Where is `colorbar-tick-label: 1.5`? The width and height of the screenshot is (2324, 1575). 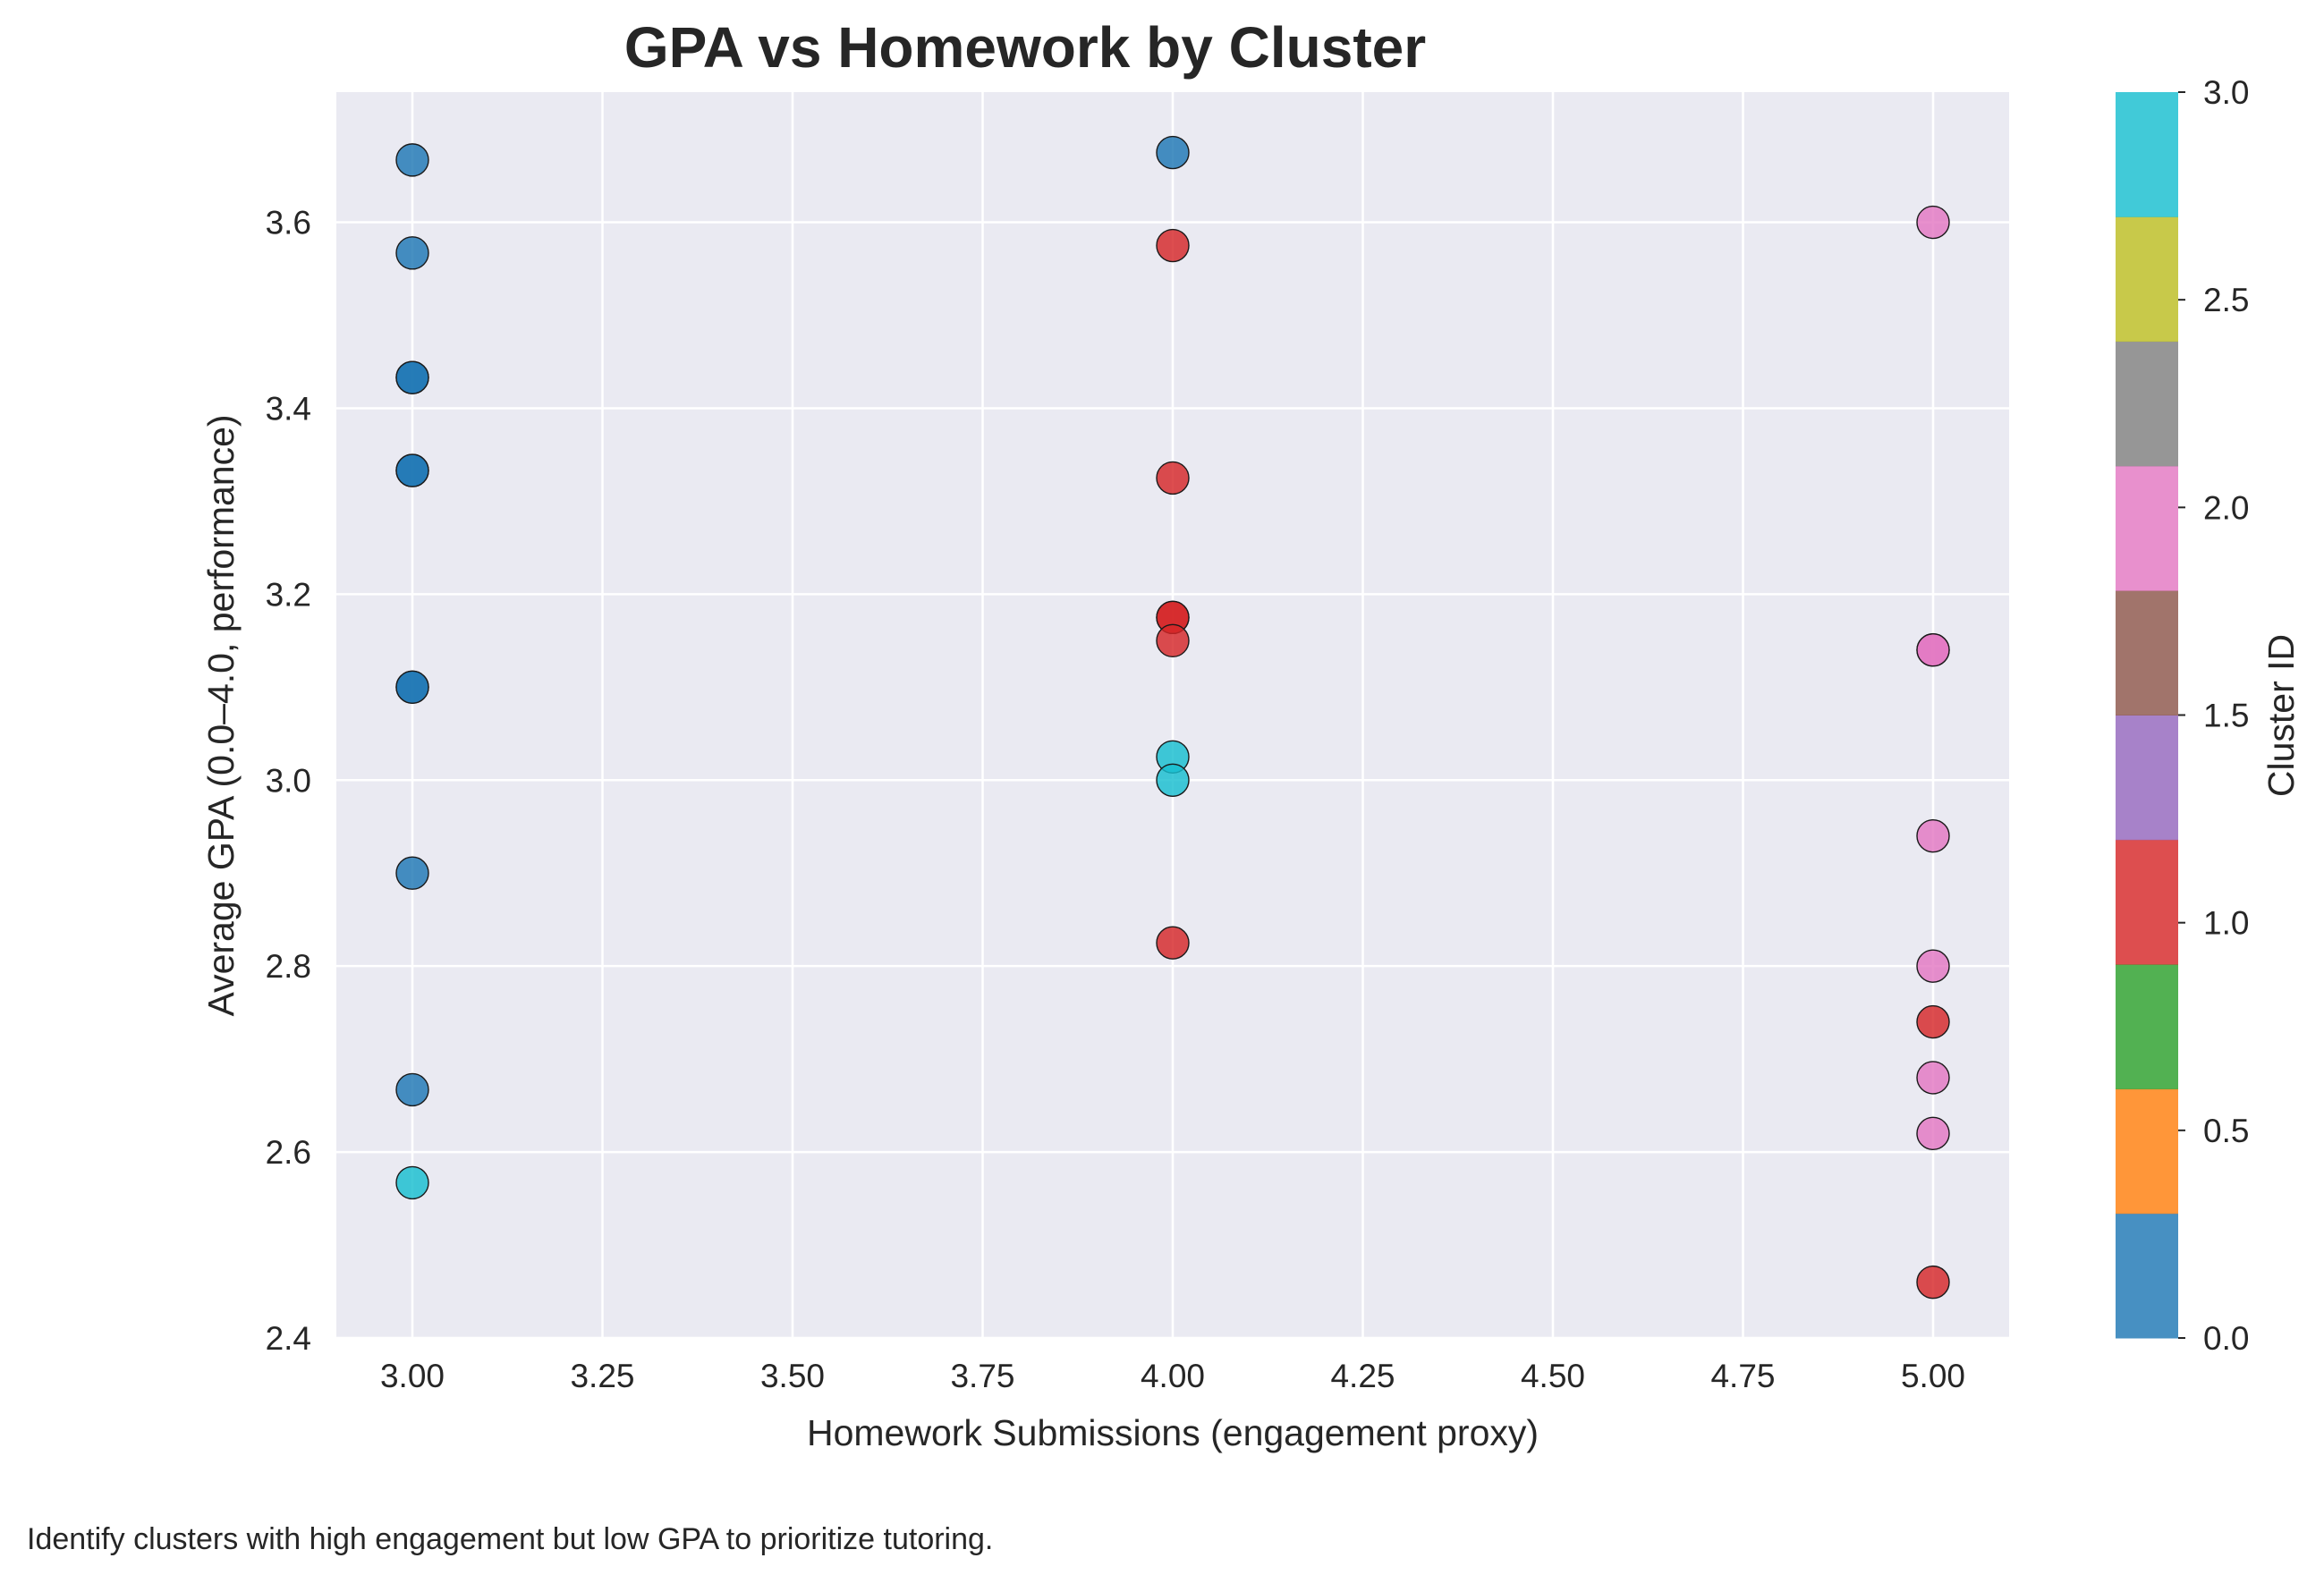
colorbar-tick-label: 1.5 is located at coordinates (2226, 716).